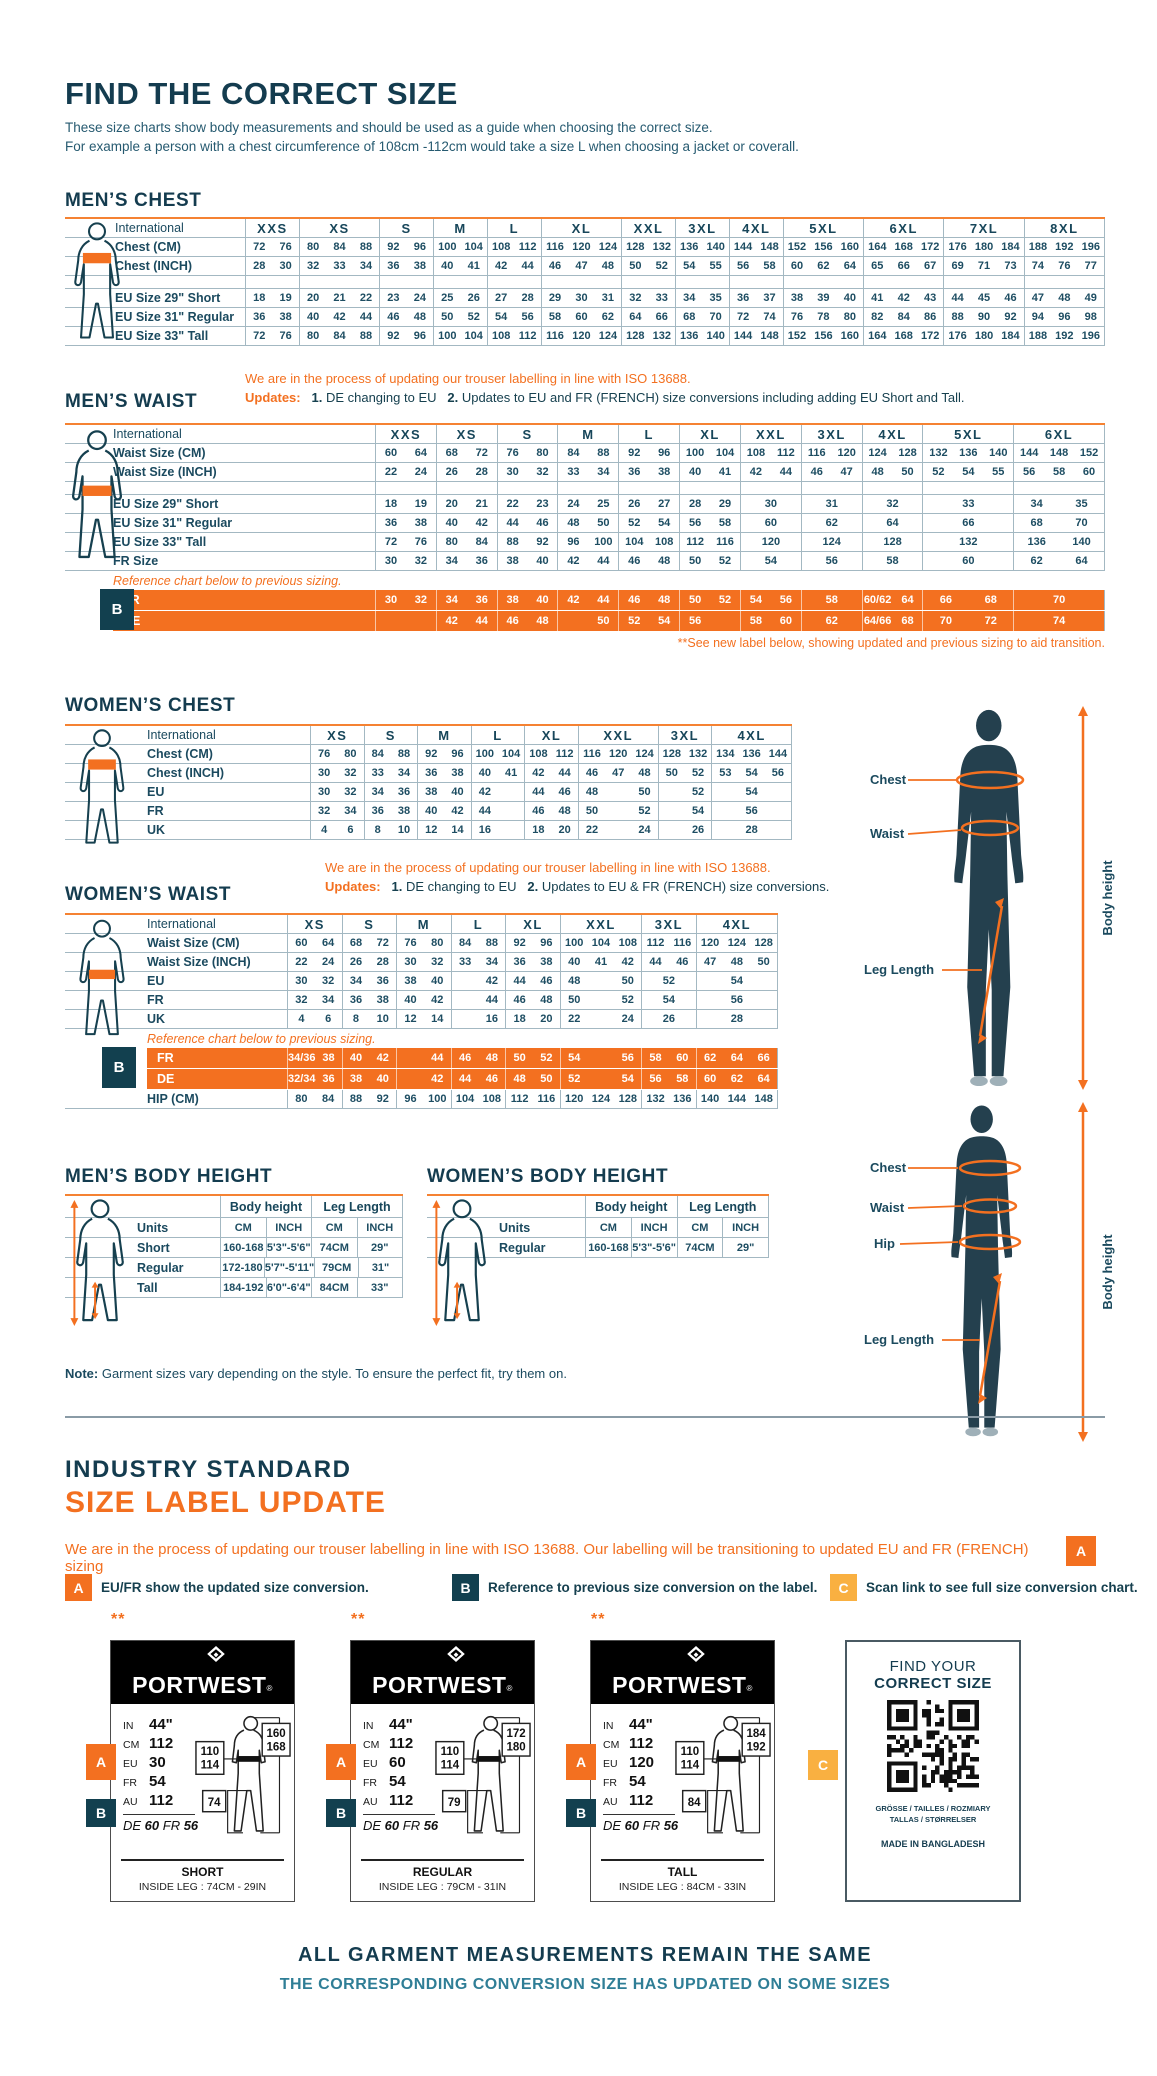 This screenshot has width=1157, height=2076. Describe the element at coordinates (538, 792) in the screenshot. I see `cell-value: 44` at that location.